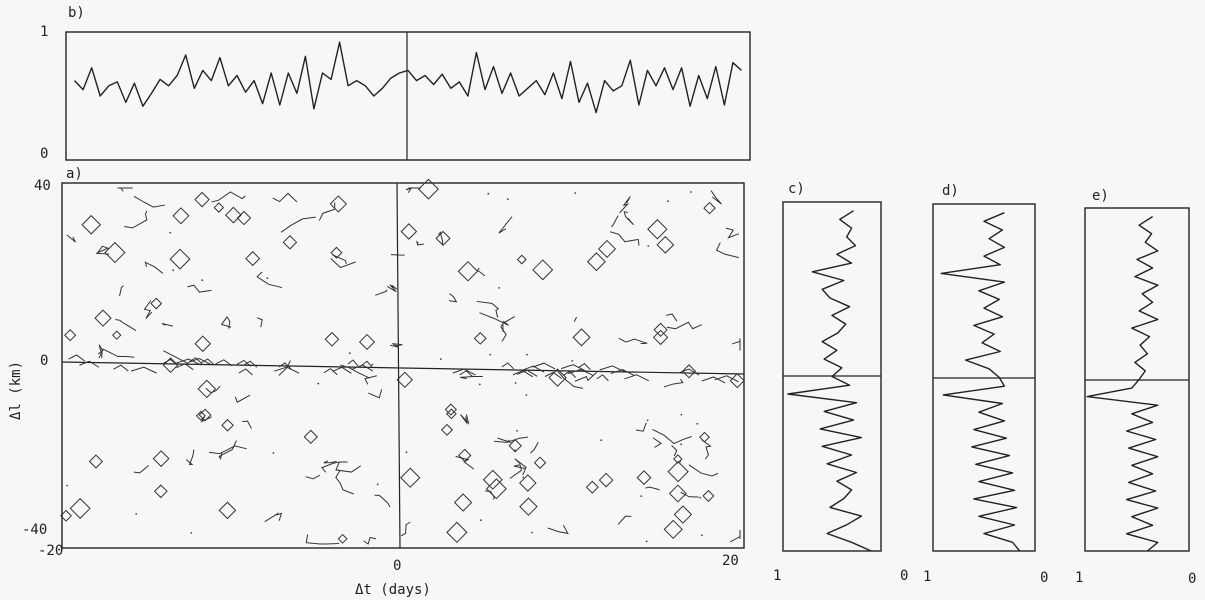 The height and width of the screenshot is (600, 1205). What do you see at coordinates (1122, 384) in the screenshot?
I see `panel-e-line` at bounding box center [1122, 384].